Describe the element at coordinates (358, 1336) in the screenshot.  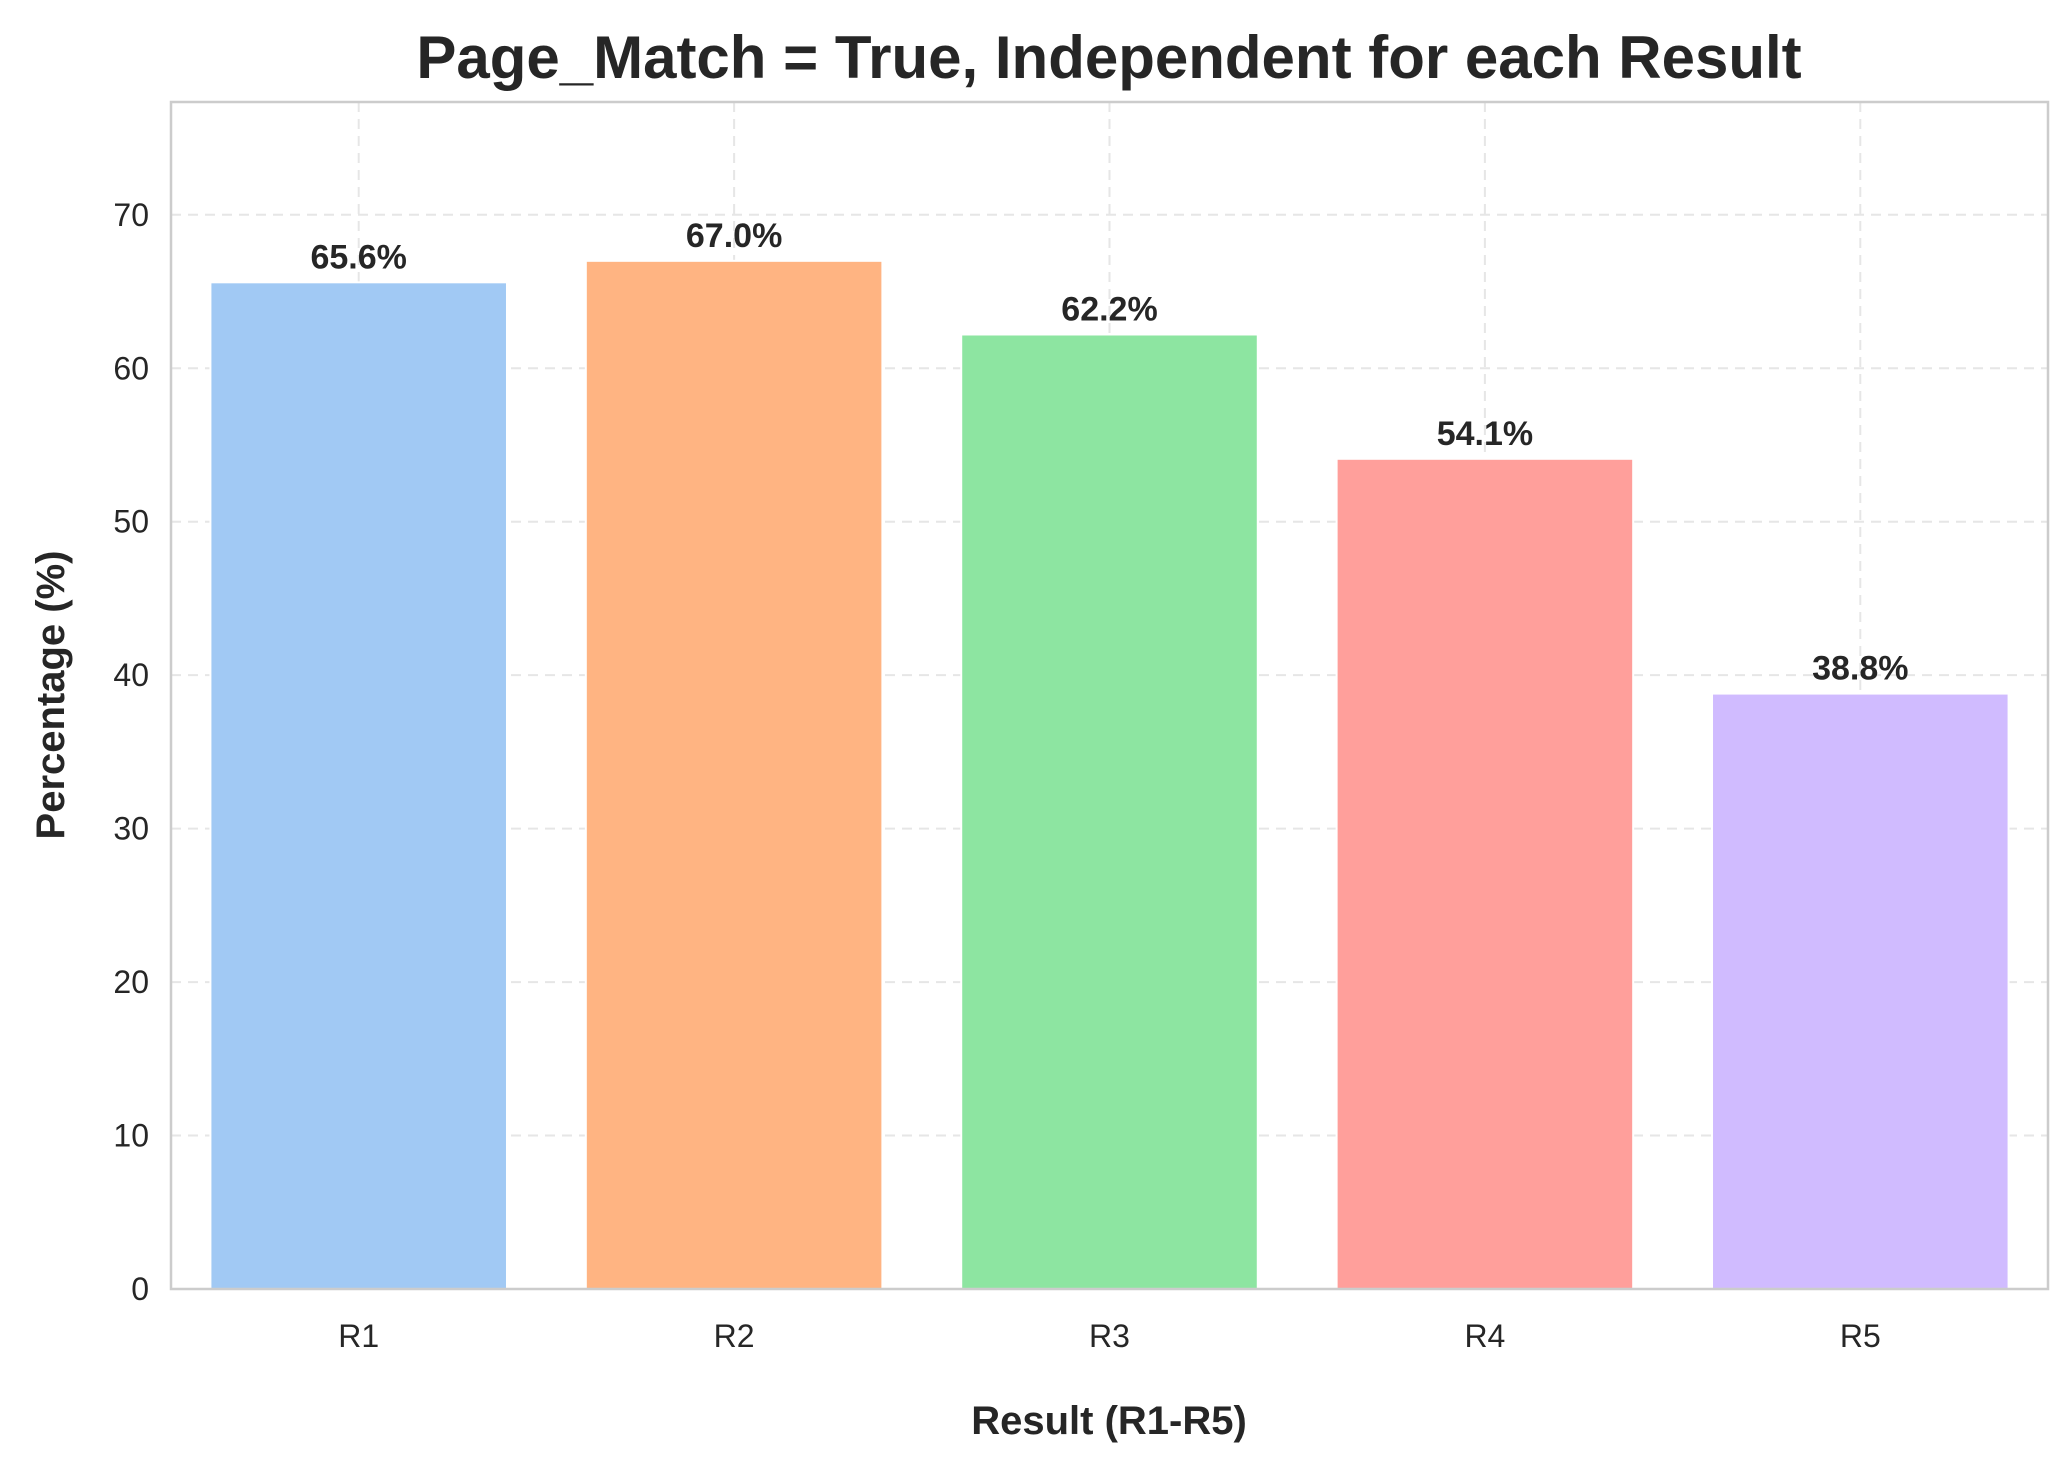
I see `x-tick-label: R1` at that location.